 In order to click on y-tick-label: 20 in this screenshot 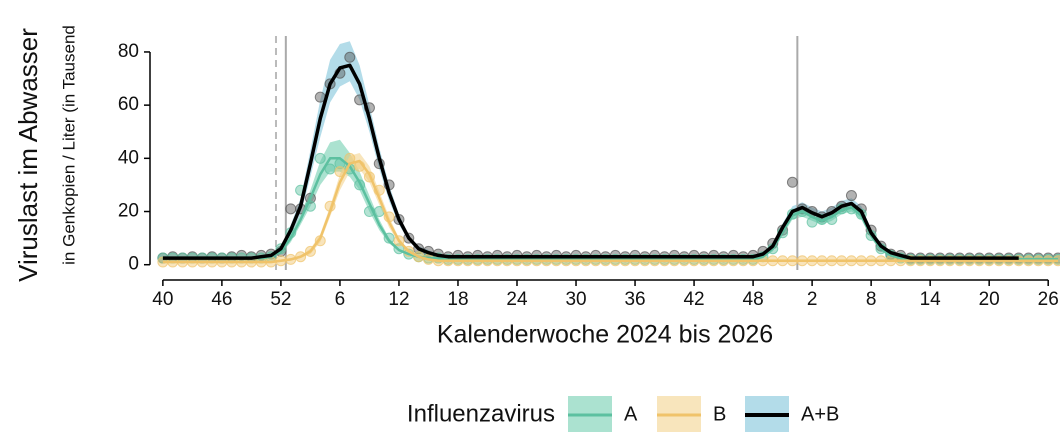, I will do `click(128, 211)`.